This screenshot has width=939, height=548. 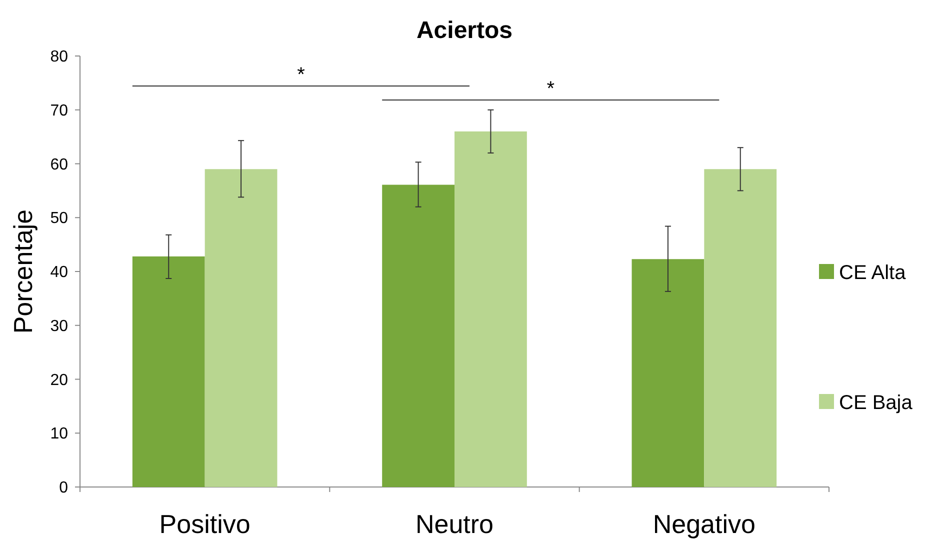 I want to click on y-axis-title: Porcentaje, so click(x=23, y=271).